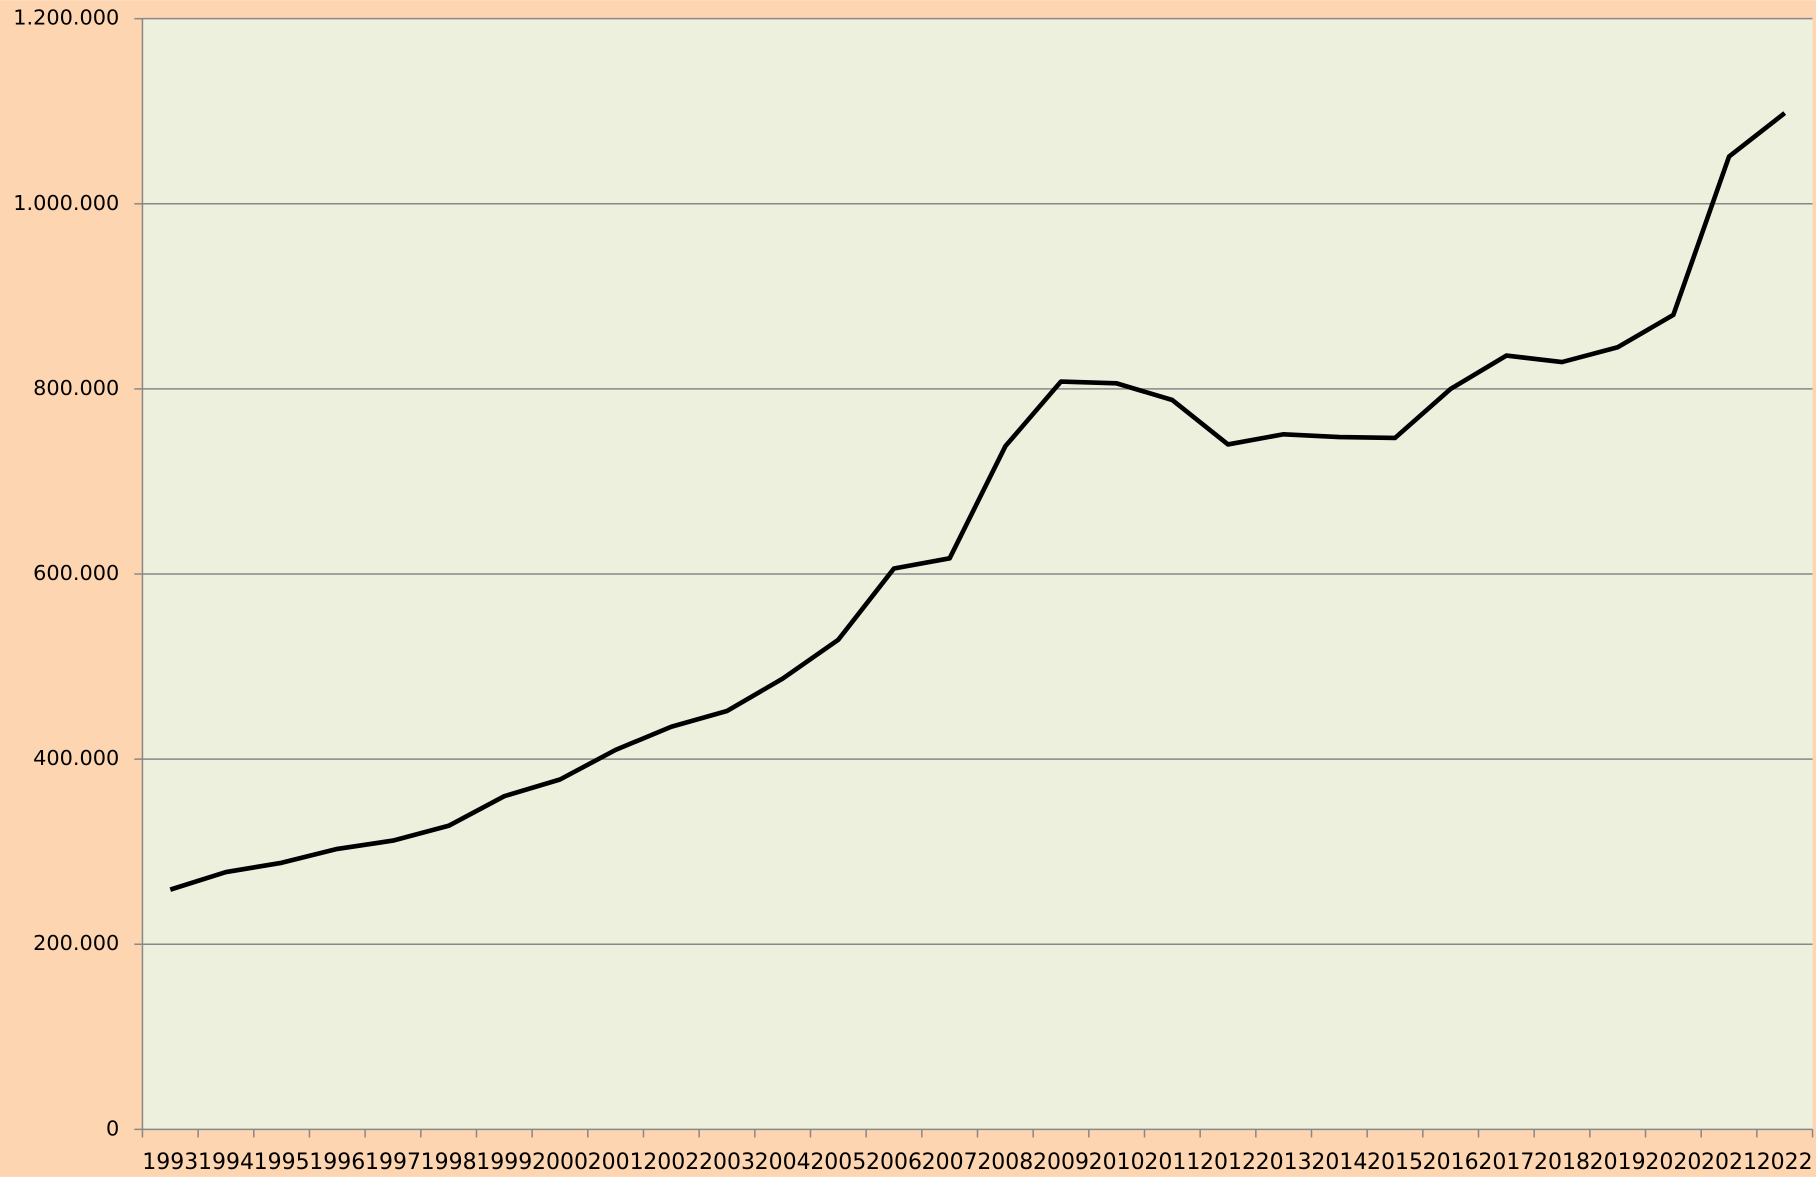 This screenshot has width=1816, height=1181. Describe the element at coordinates (1395, 1162) in the screenshot. I see `x-tick-label: 2015` at that location.